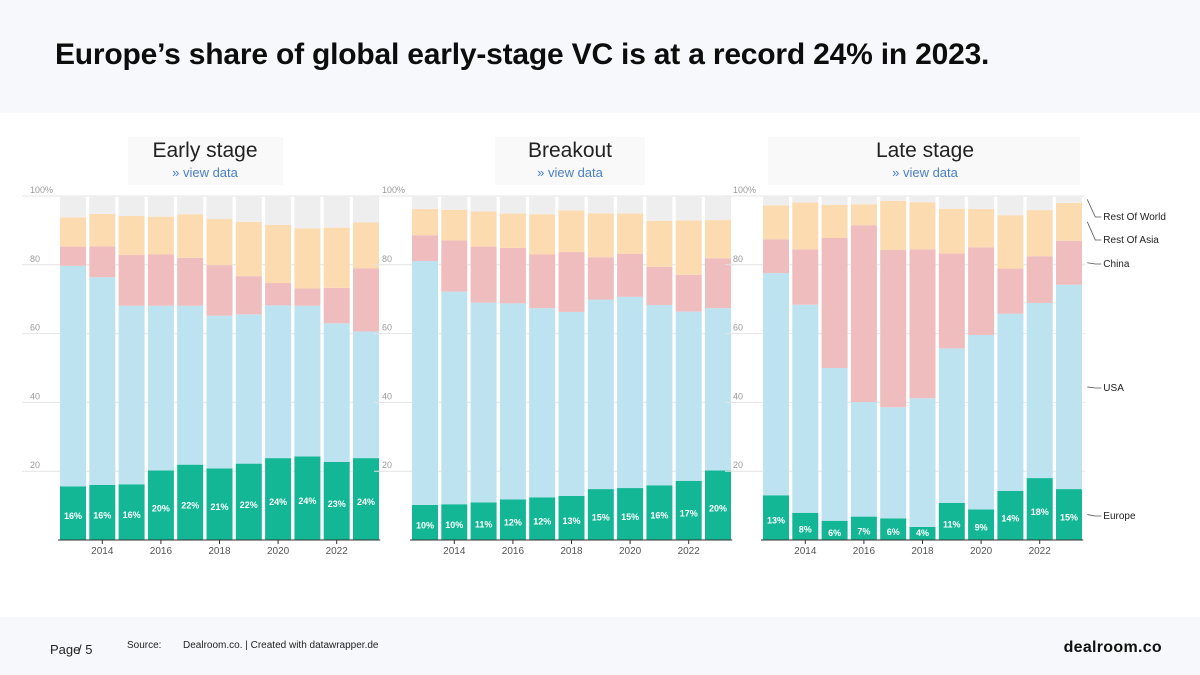 The height and width of the screenshot is (675, 1200). Describe the element at coordinates (1094, 263) in the screenshot. I see `legend-leader-china` at that location.